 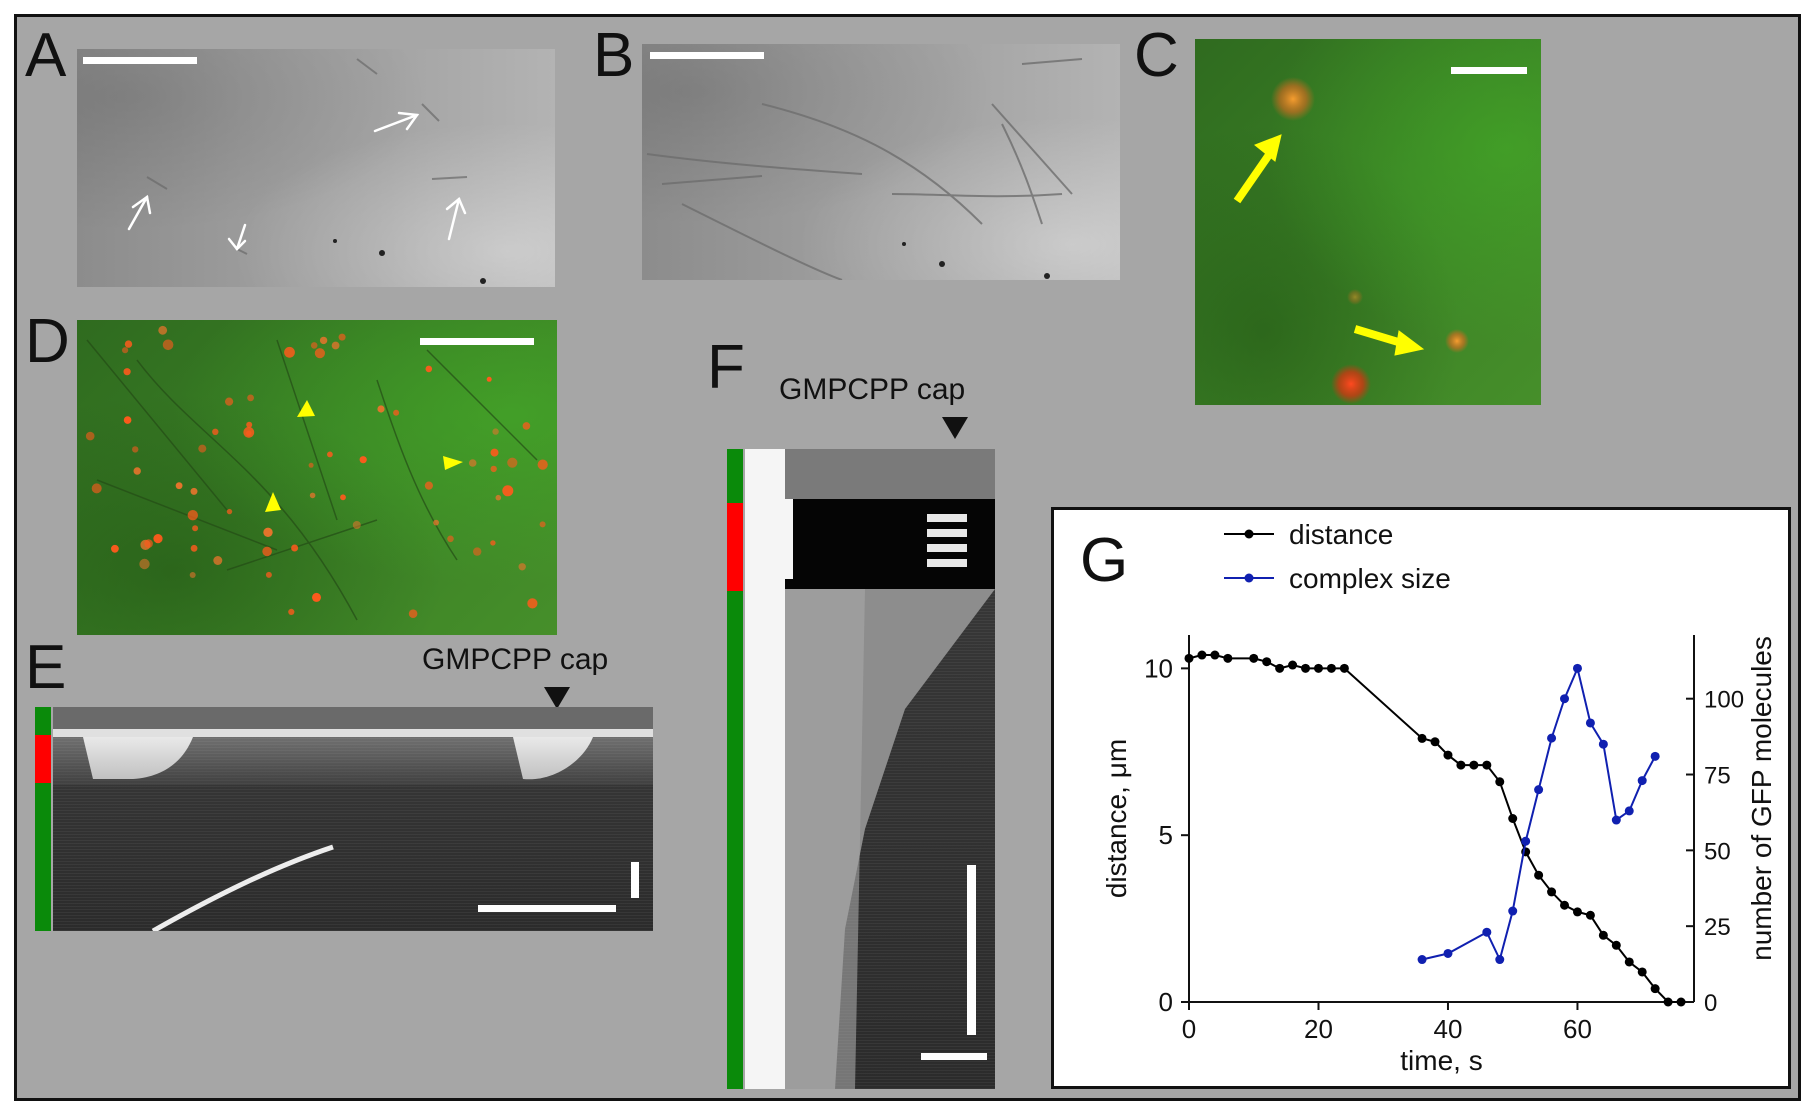 I want to click on panel-c-spots, so click(x=1370, y=240).